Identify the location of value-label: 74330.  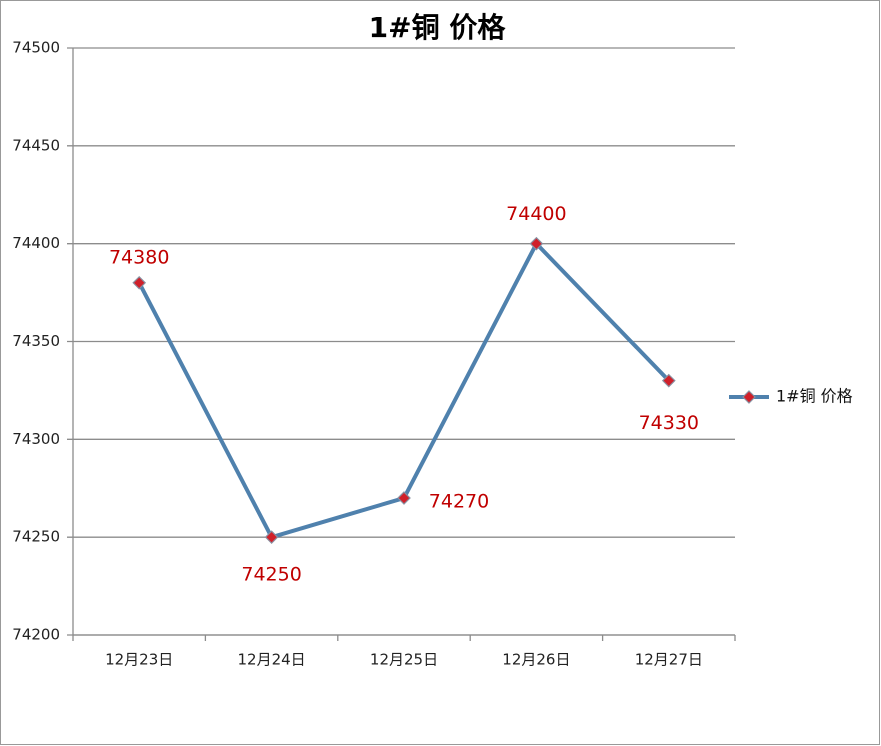
(669, 423).